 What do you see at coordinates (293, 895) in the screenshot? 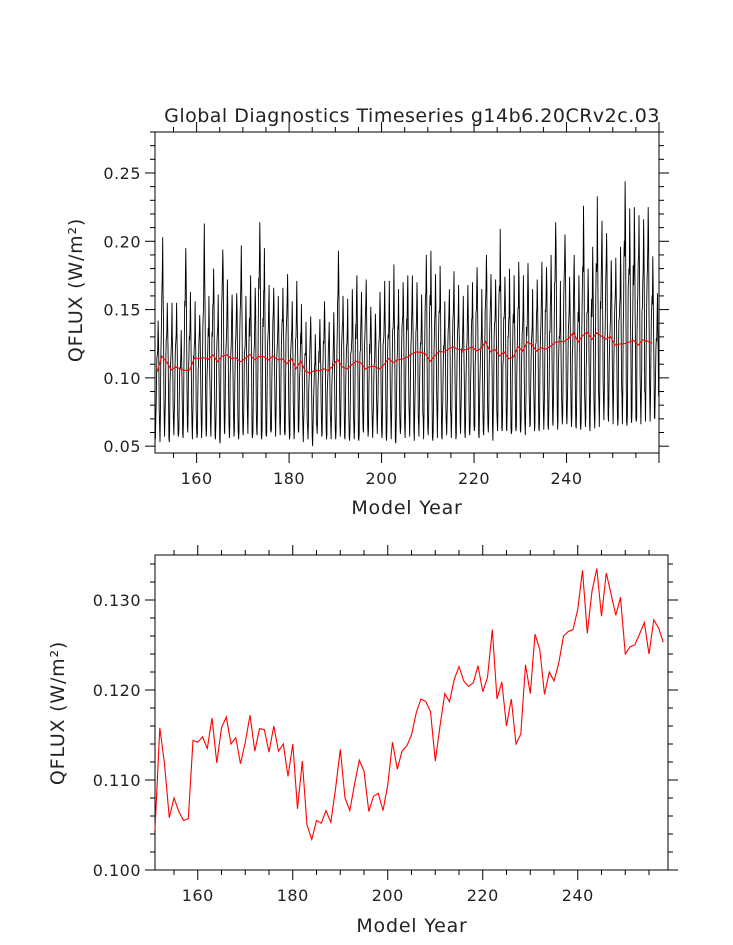
I see `bottom-xtick-label: 180` at bounding box center [293, 895].